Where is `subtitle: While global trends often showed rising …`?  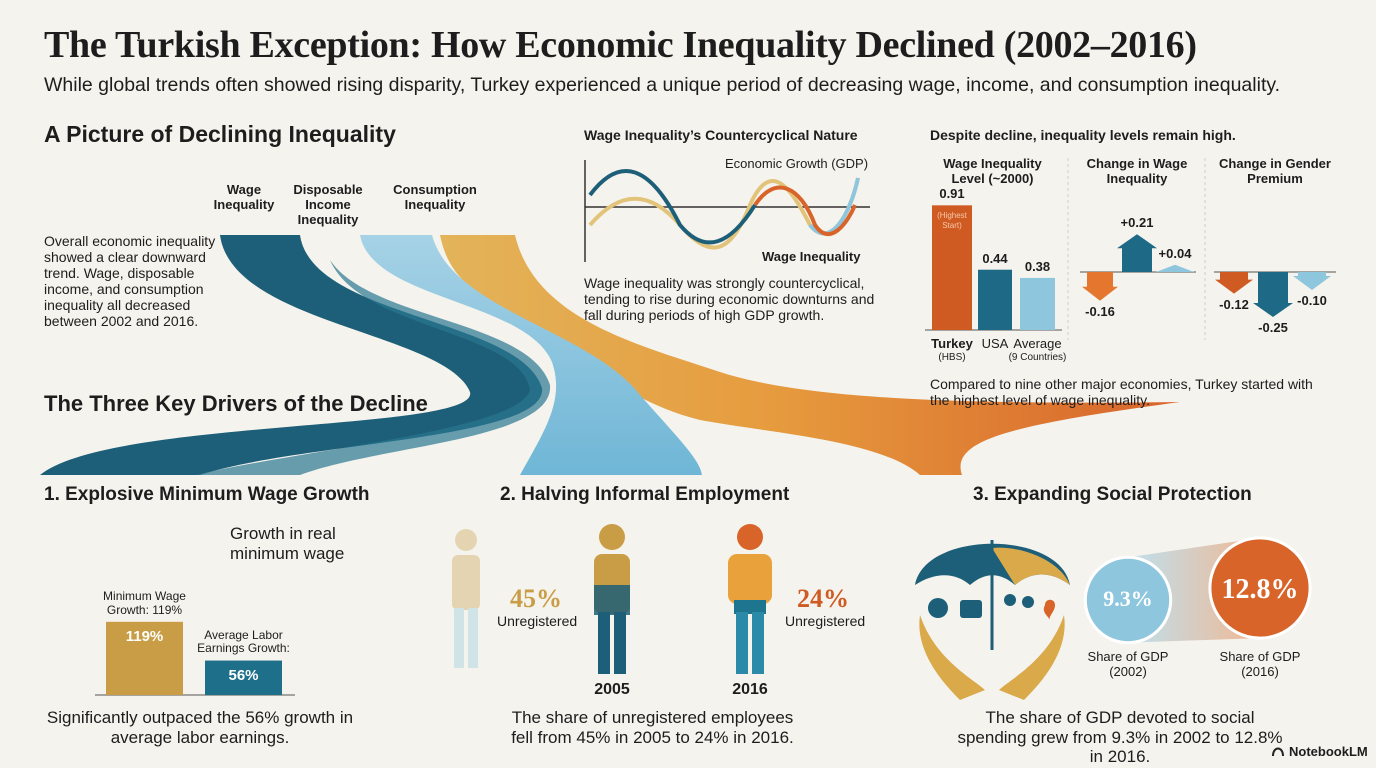 subtitle: While global trends often showed rising … is located at coordinates (662, 85).